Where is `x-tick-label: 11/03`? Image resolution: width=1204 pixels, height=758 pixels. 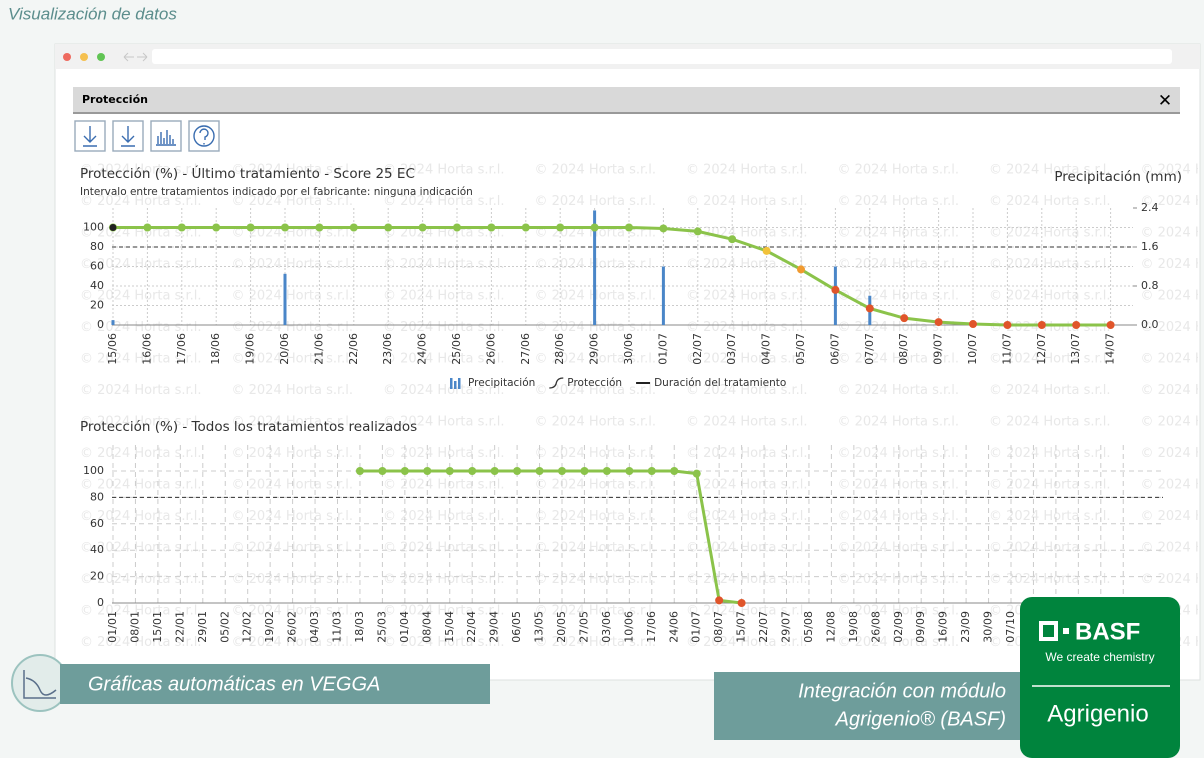
x-tick-label: 11/03 is located at coordinates (337, 627).